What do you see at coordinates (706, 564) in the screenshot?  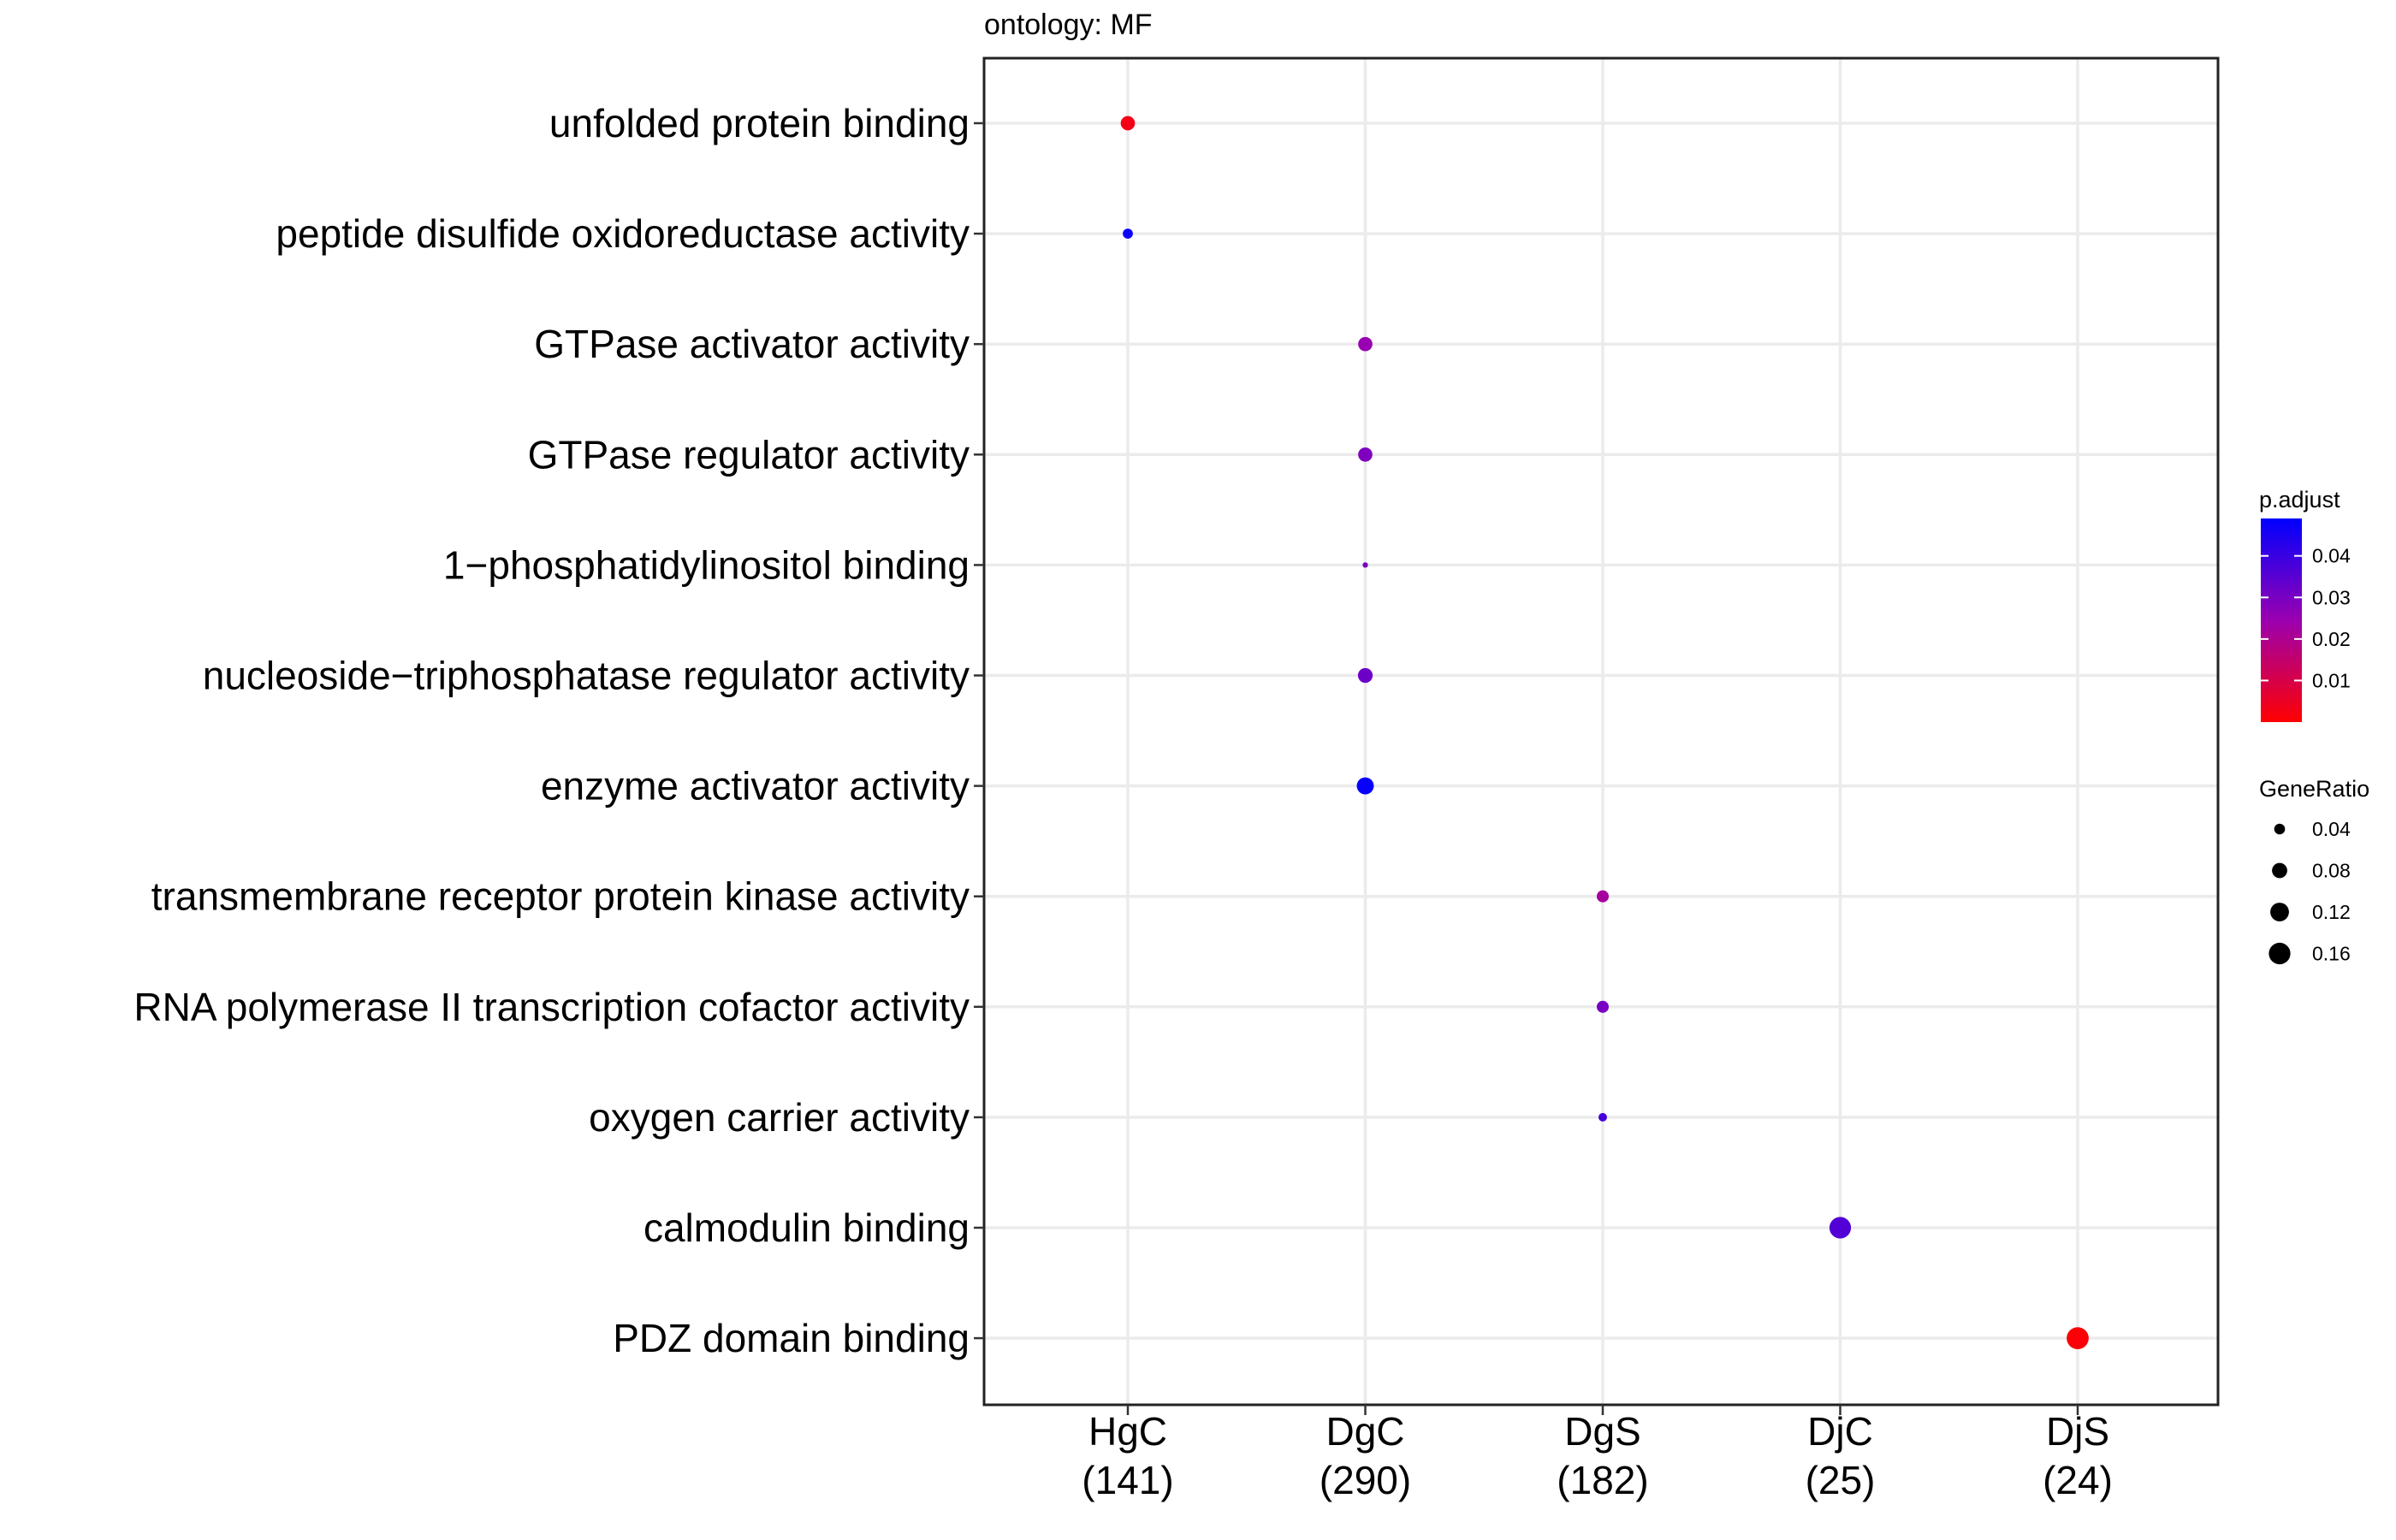 I see `y-tick-label: 1−phosphatidylinositol binding` at bounding box center [706, 564].